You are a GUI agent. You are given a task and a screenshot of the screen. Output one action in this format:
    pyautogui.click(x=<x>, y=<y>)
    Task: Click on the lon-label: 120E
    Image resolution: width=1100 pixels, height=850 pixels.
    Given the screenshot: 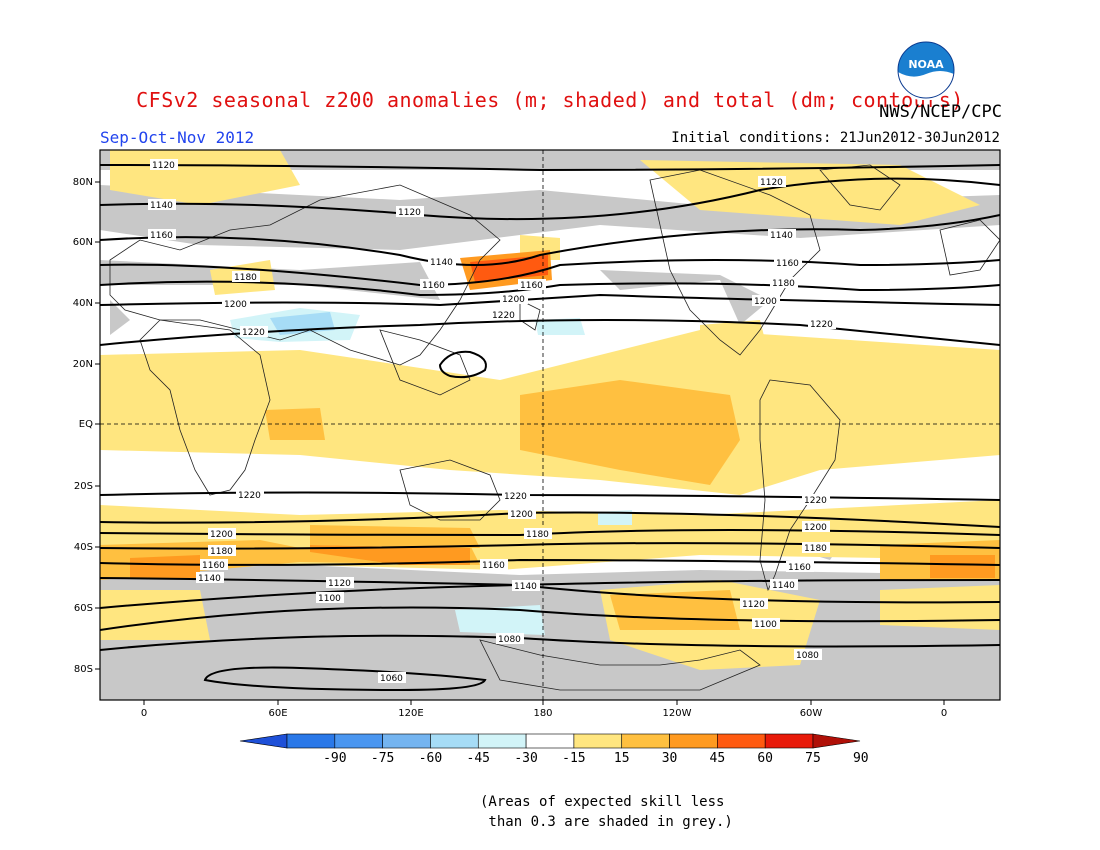 What is the action you would take?
    pyautogui.click(x=410, y=713)
    